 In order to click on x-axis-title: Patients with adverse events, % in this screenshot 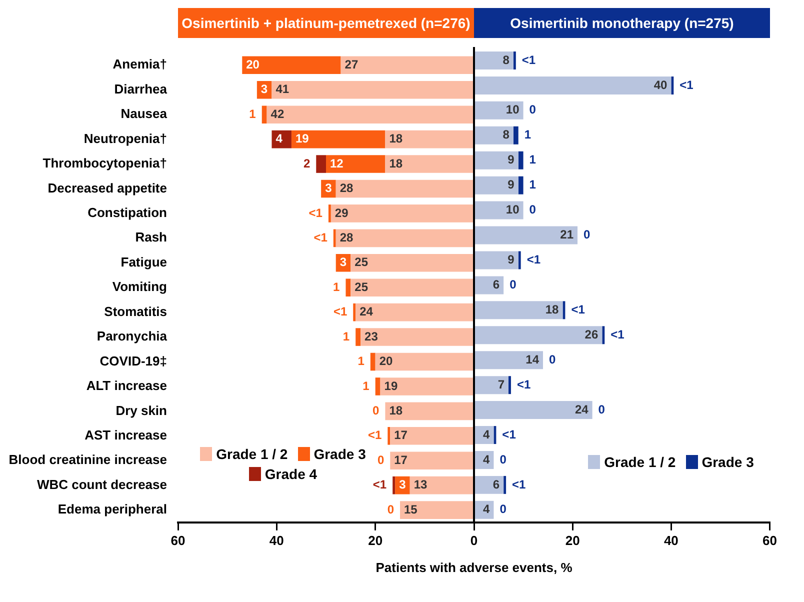, I will do `click(474, 567)`.